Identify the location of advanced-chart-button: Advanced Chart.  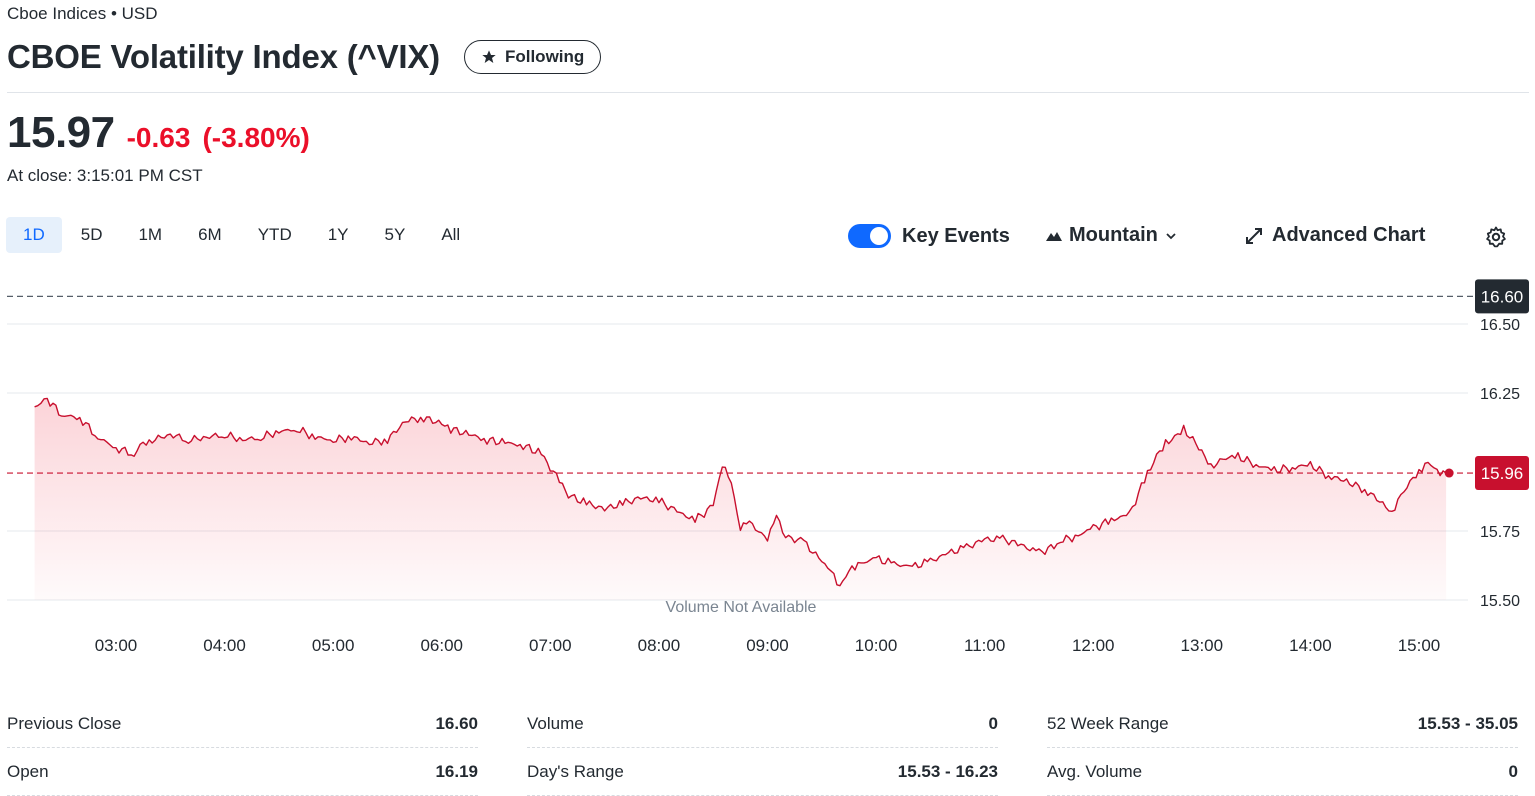
(1334, 235).